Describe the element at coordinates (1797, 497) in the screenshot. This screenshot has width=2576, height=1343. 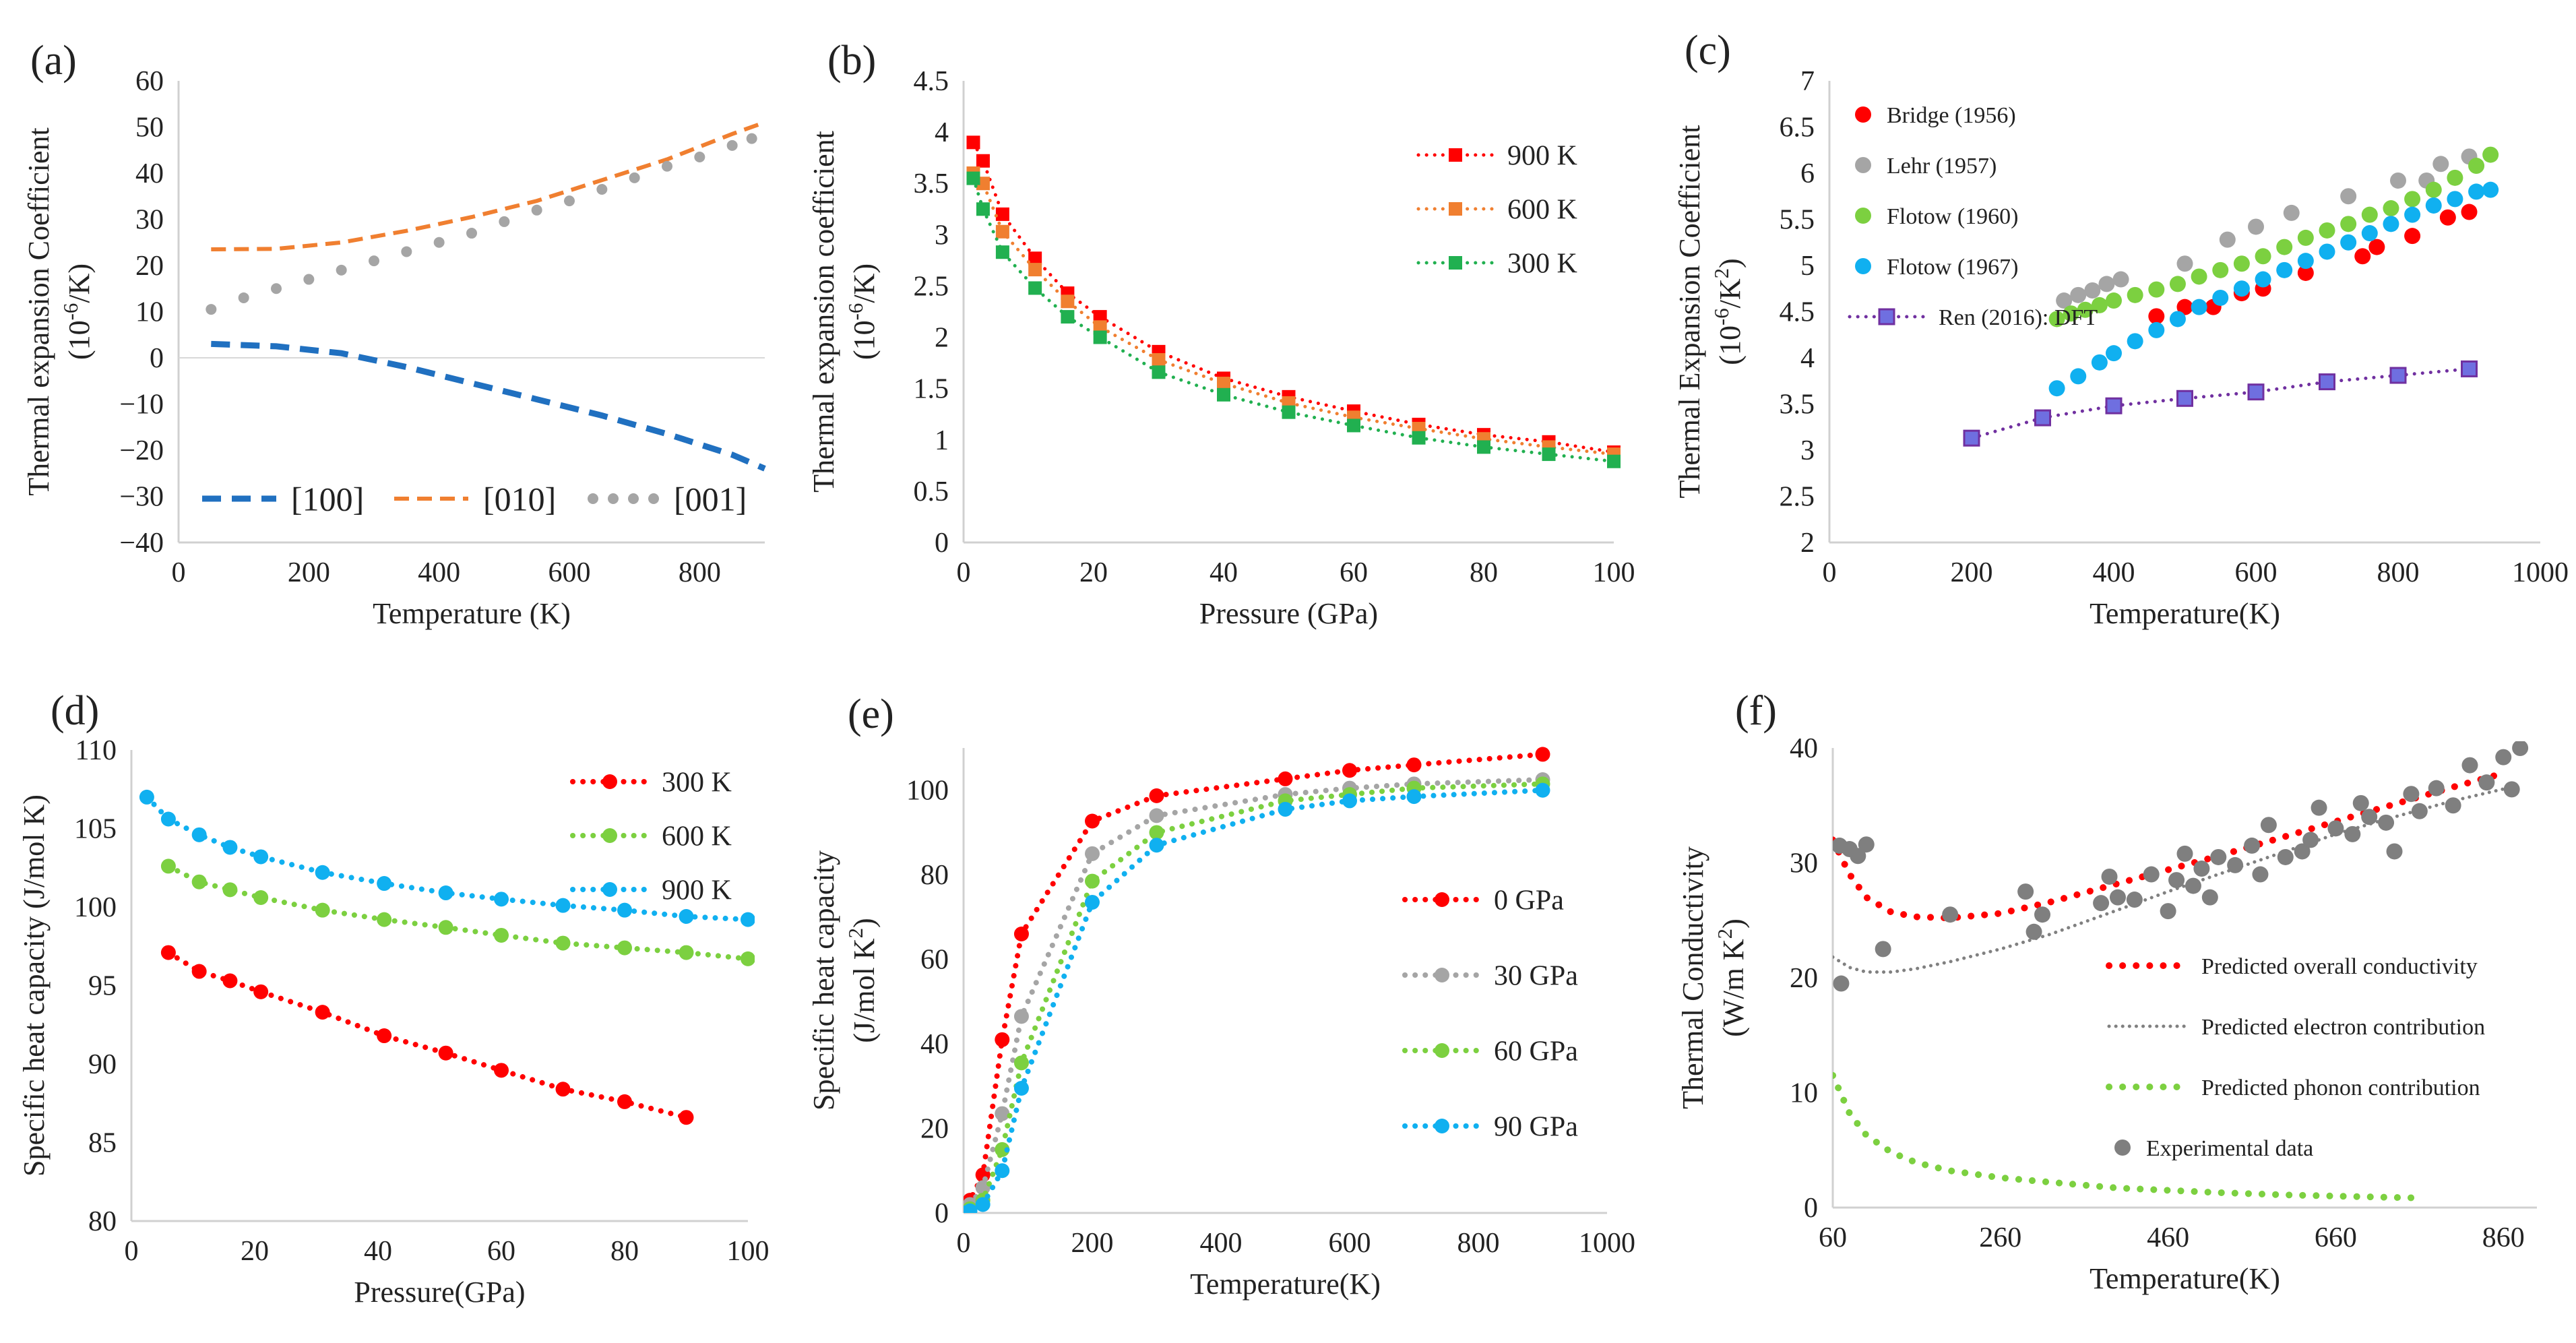
I see `ytick-label-c: 2.5` at that location.